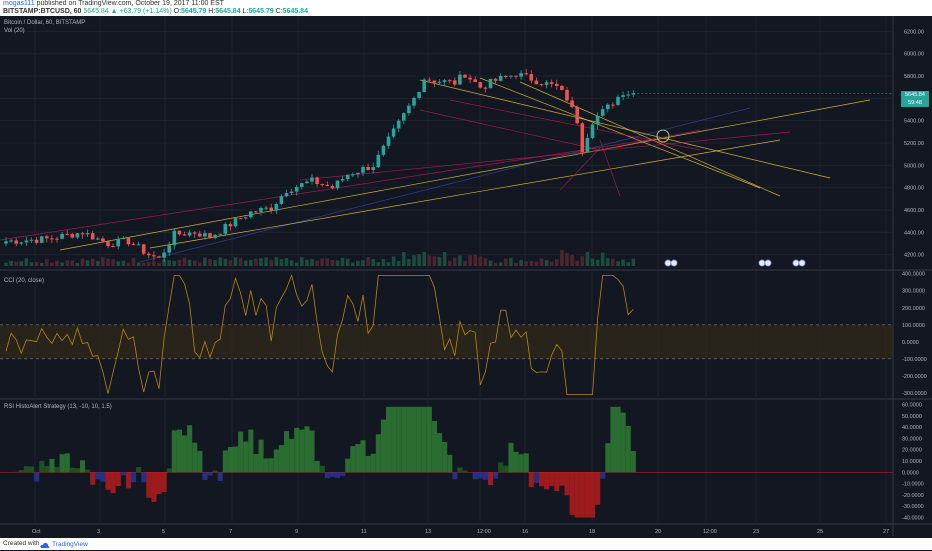 This screenshot has width=932, height=551. Describe the element at coordinates (913, 292) in the screenshot. I see `cci-axis-label: 300.0000` at that location.